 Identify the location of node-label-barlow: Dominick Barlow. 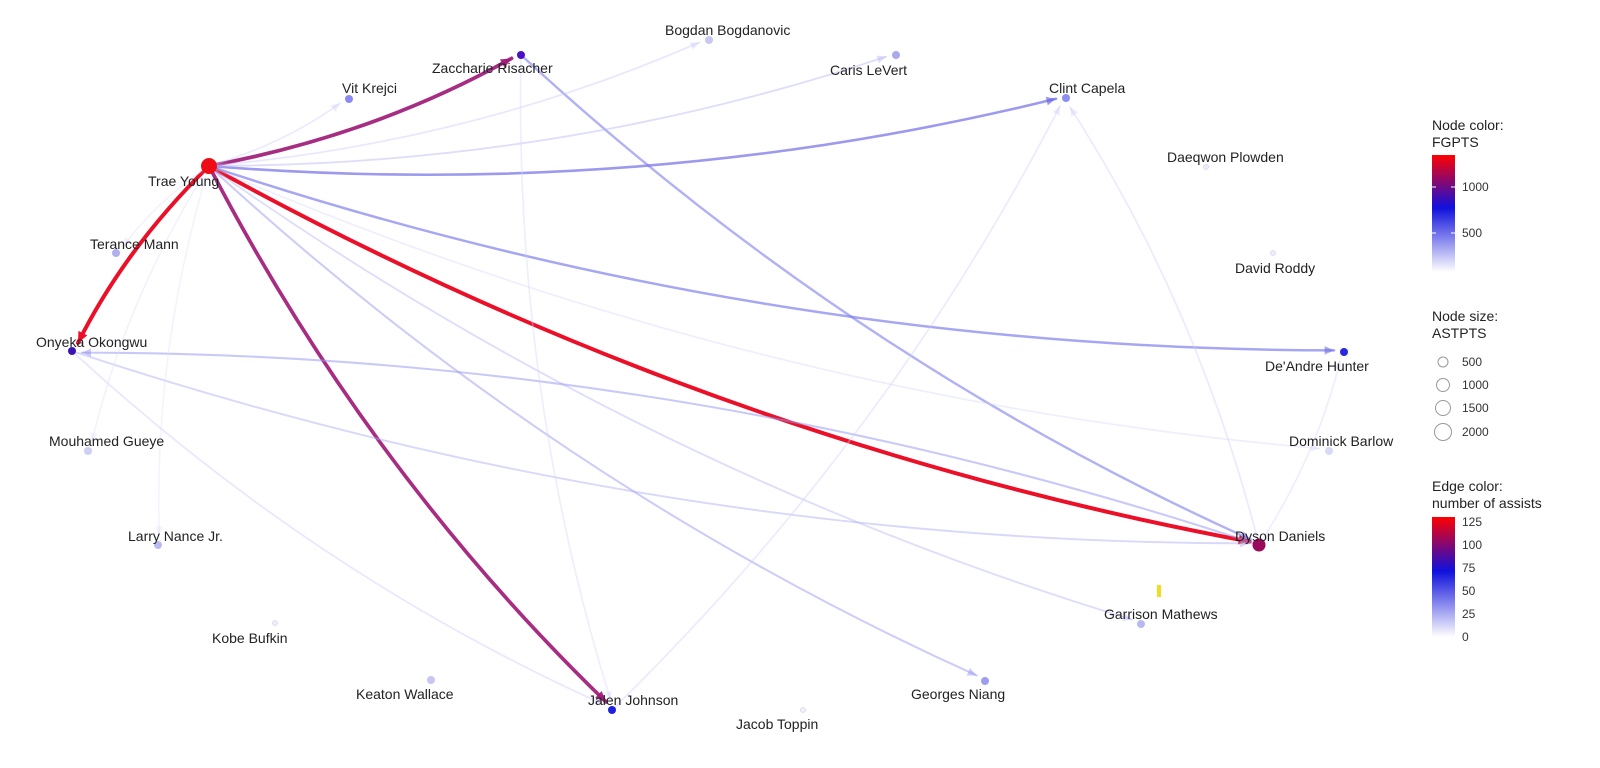
(1341, 441).